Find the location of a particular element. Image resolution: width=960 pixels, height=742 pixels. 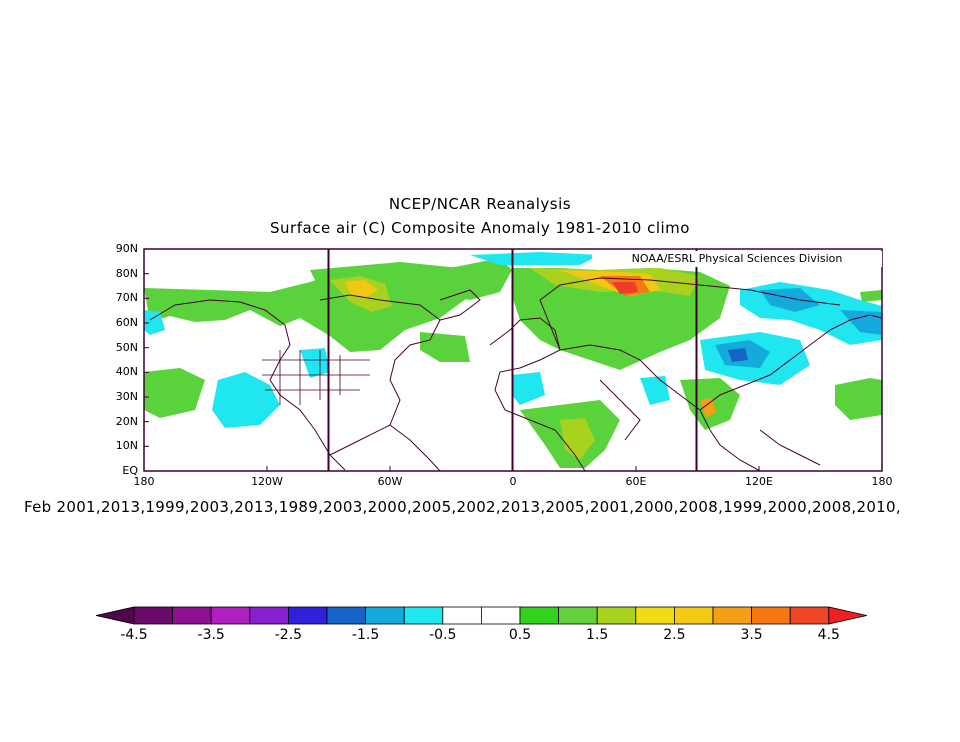

colorbar-level-label: 4.5 is located at coordinates (828, 635).